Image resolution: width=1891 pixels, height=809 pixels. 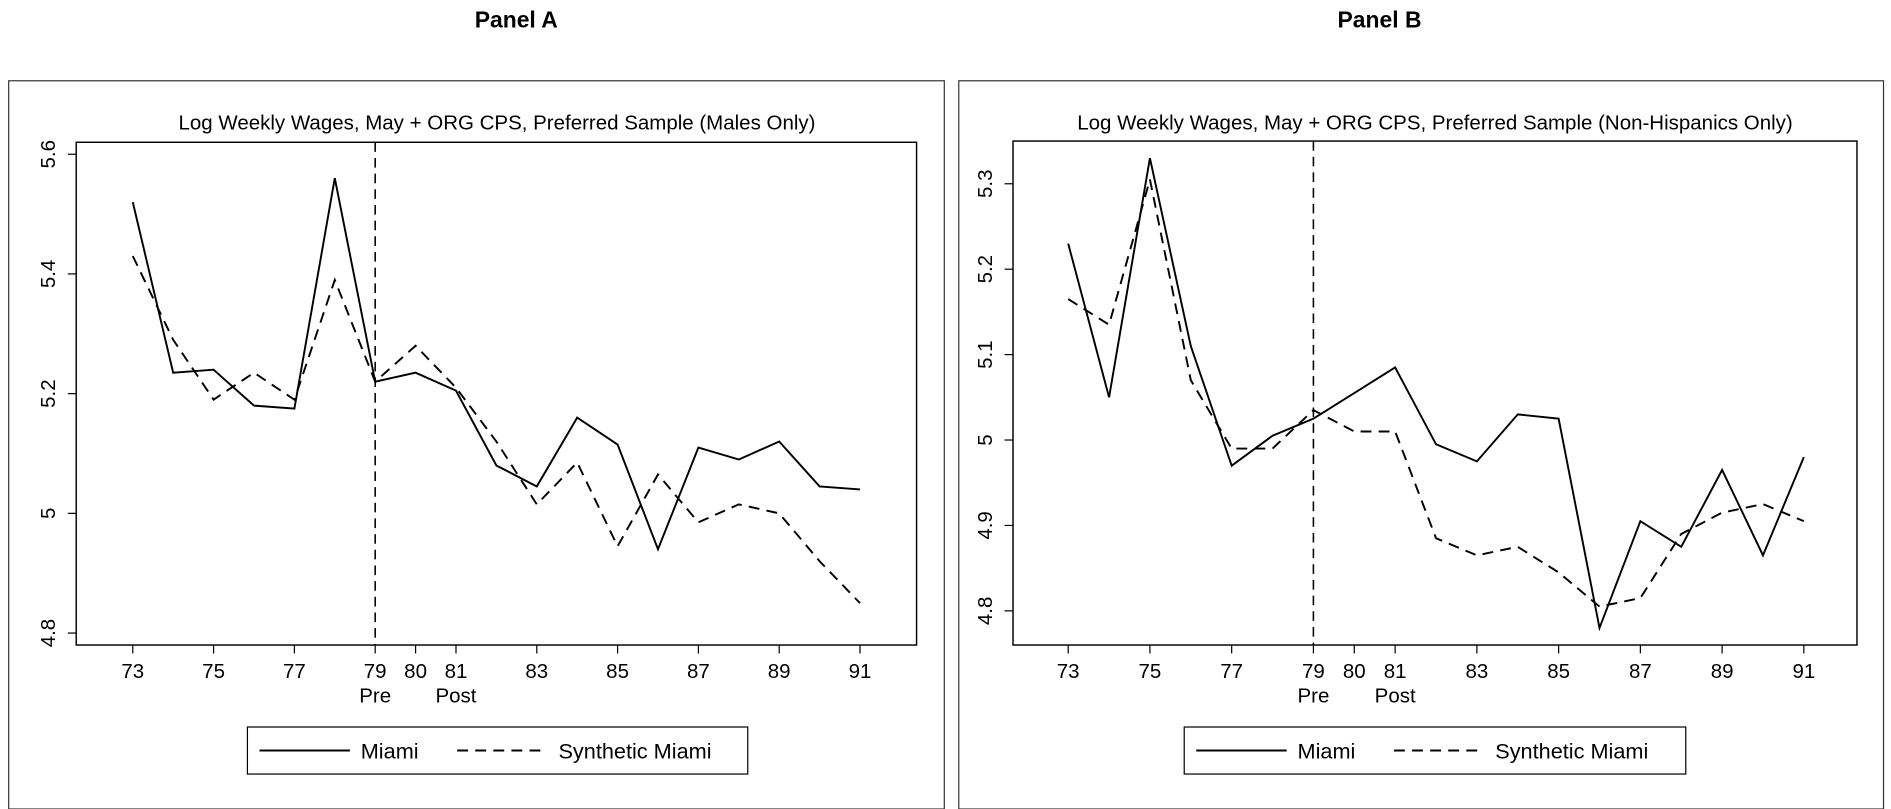 What do you see at coordinates (985, 525) in the screenshot?
I see `y-tick-label: 4.9` at bounding box center [985, 525].